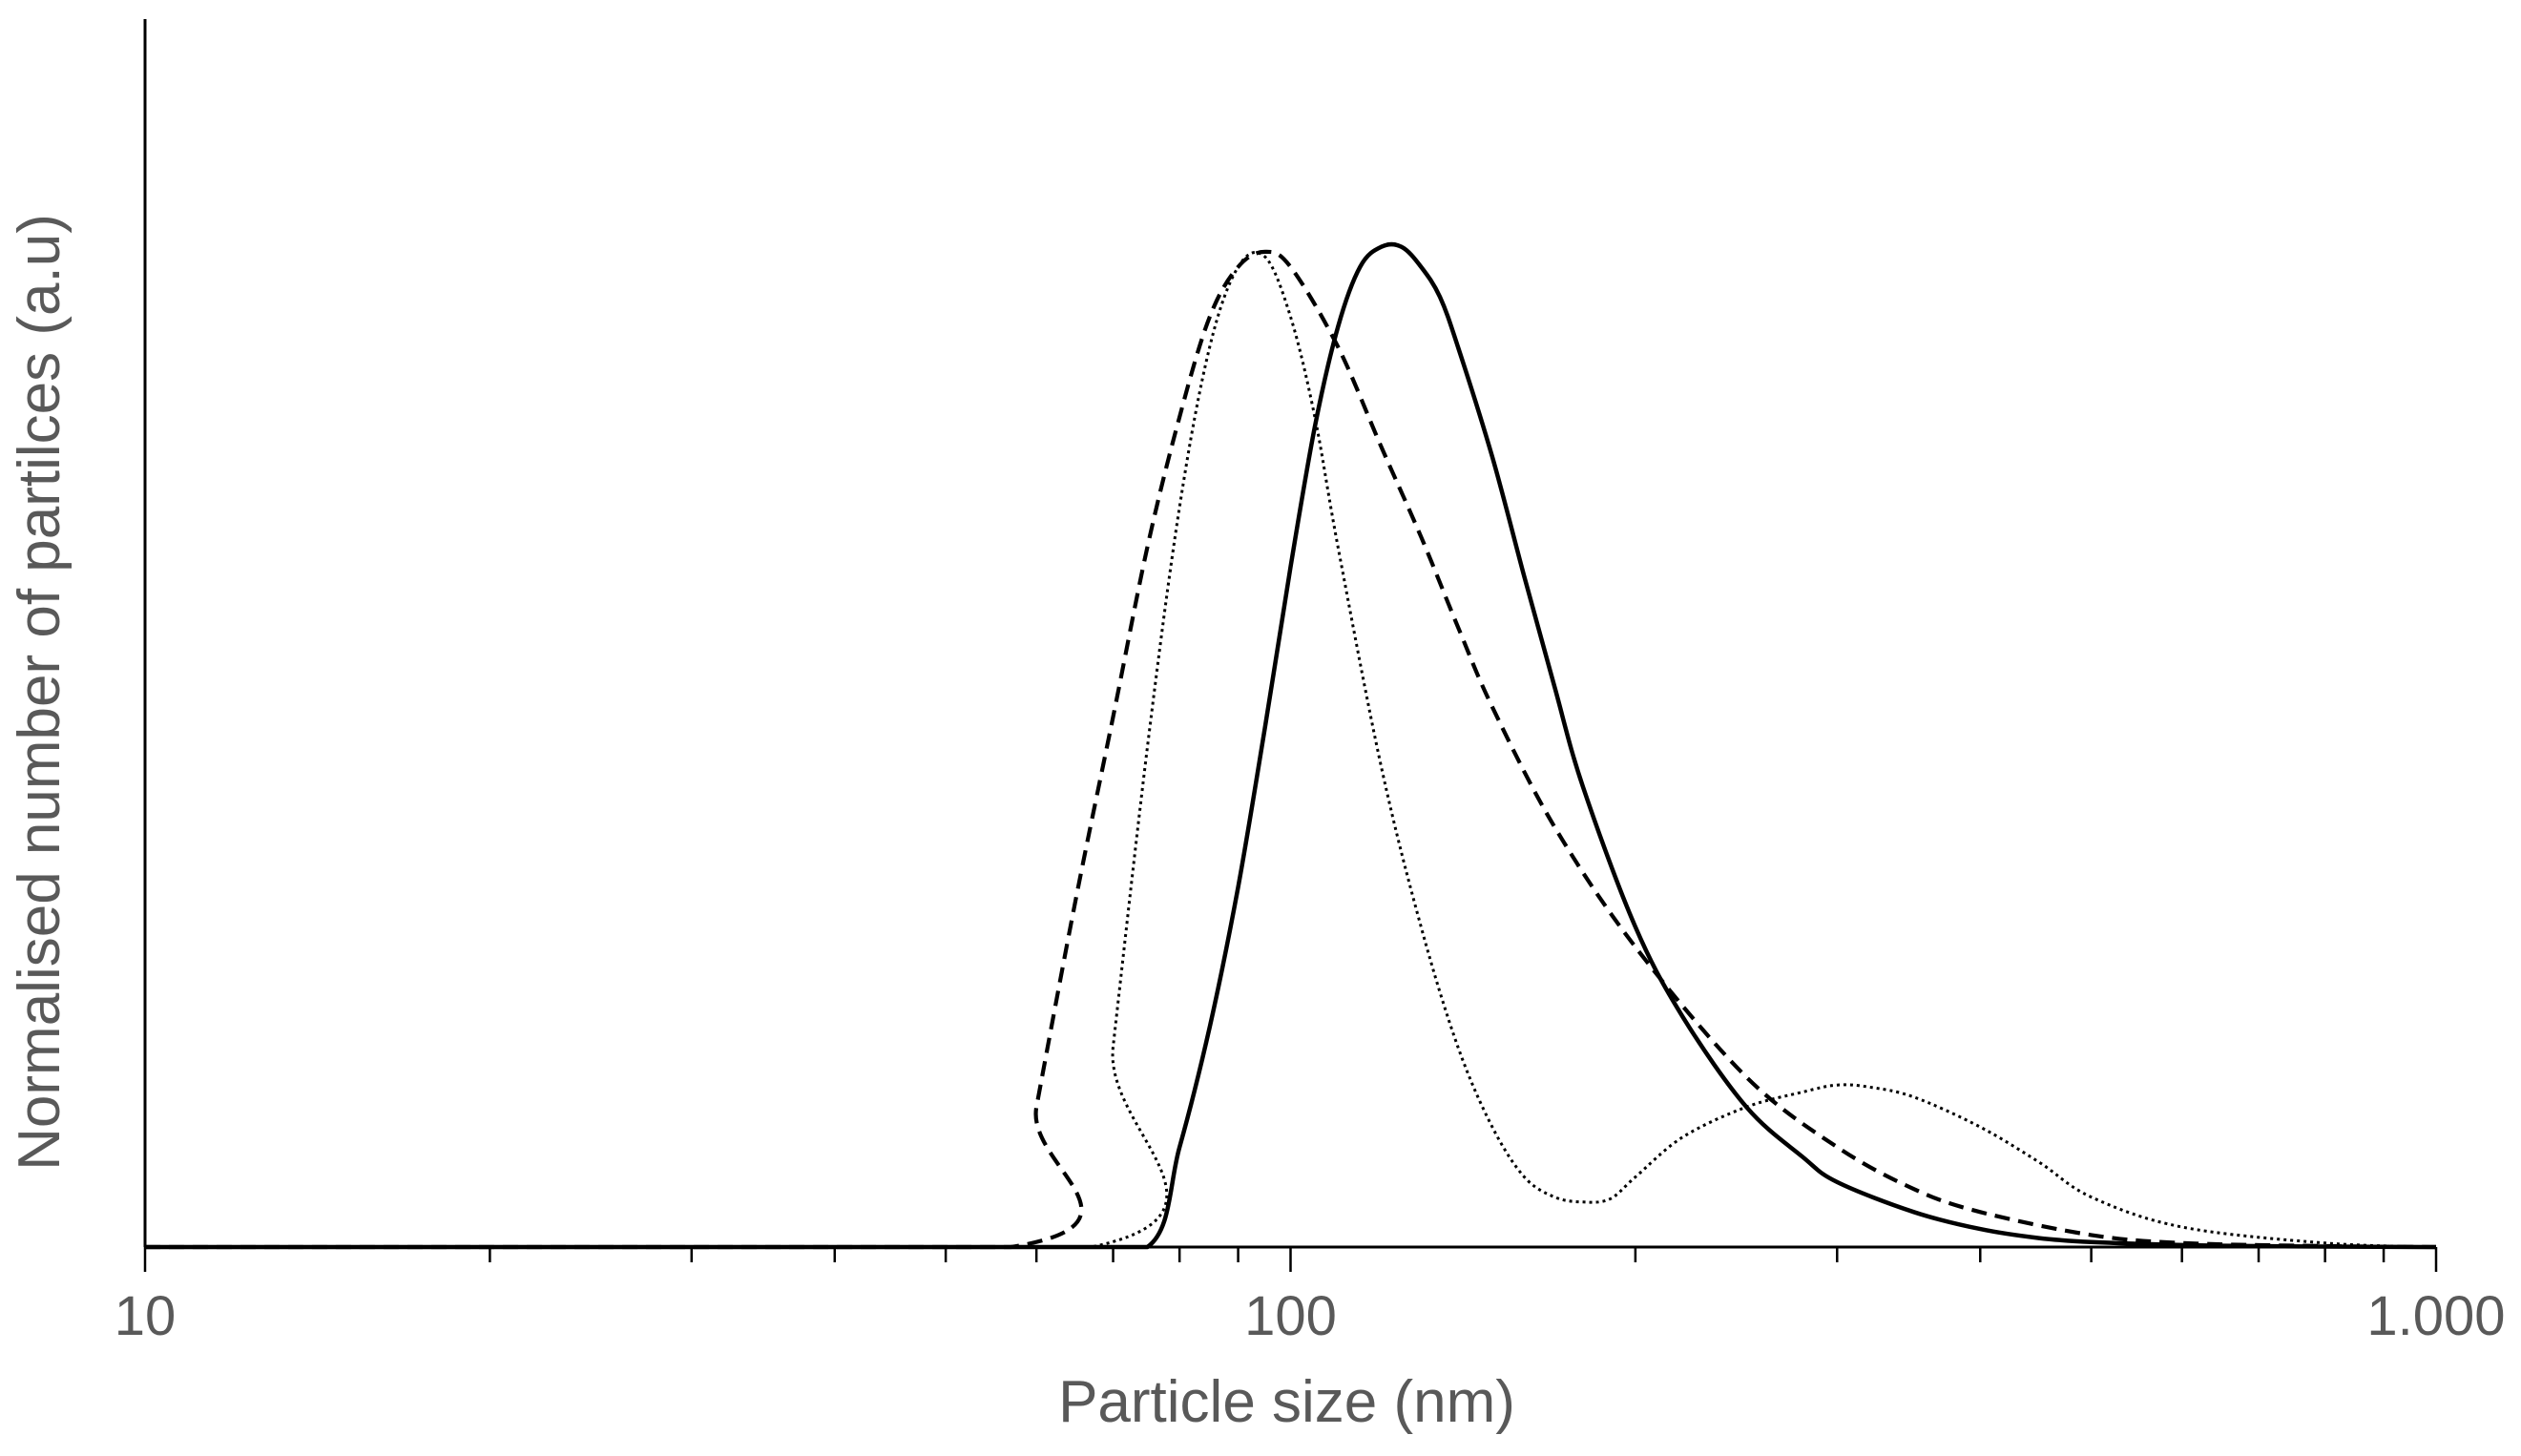 The image size is (2521, 1456). Describe the element at coordinates (146, 1316) in the screenshot. I see `x-tick-label: 10` at that location.